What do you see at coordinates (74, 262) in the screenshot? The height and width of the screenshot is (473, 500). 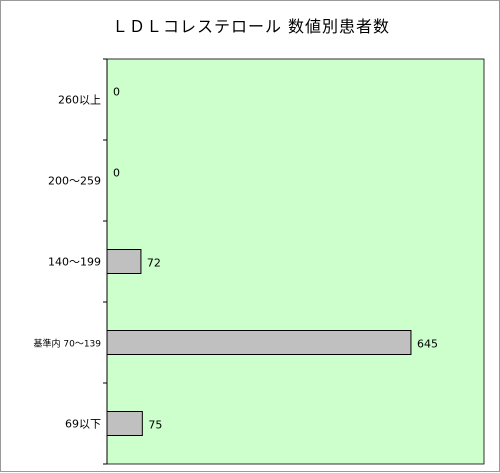 I see `category-label: 140～199` at bounding box center [74, 262].